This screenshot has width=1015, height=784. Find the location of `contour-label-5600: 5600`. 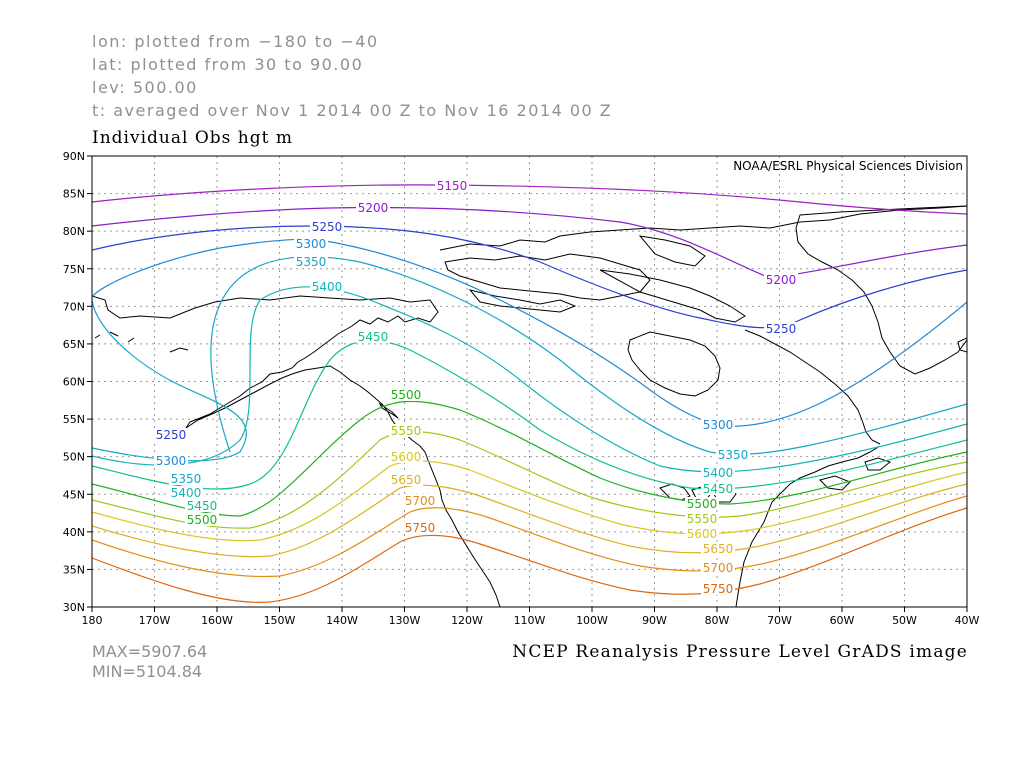

contour-label-5600: 5600 is located at coordinates (406, 457).